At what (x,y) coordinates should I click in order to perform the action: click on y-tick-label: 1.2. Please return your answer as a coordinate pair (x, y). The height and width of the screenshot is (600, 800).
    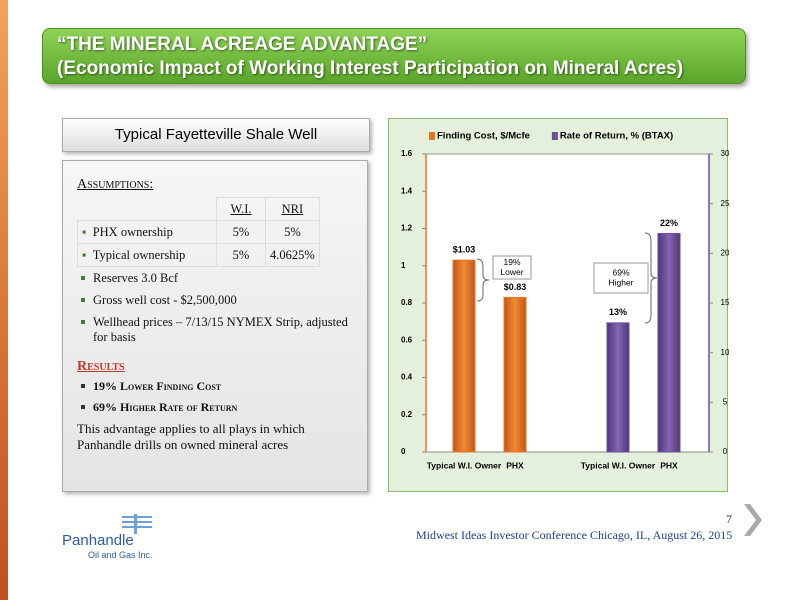
    Looking at the image, I should click on (407, 228).